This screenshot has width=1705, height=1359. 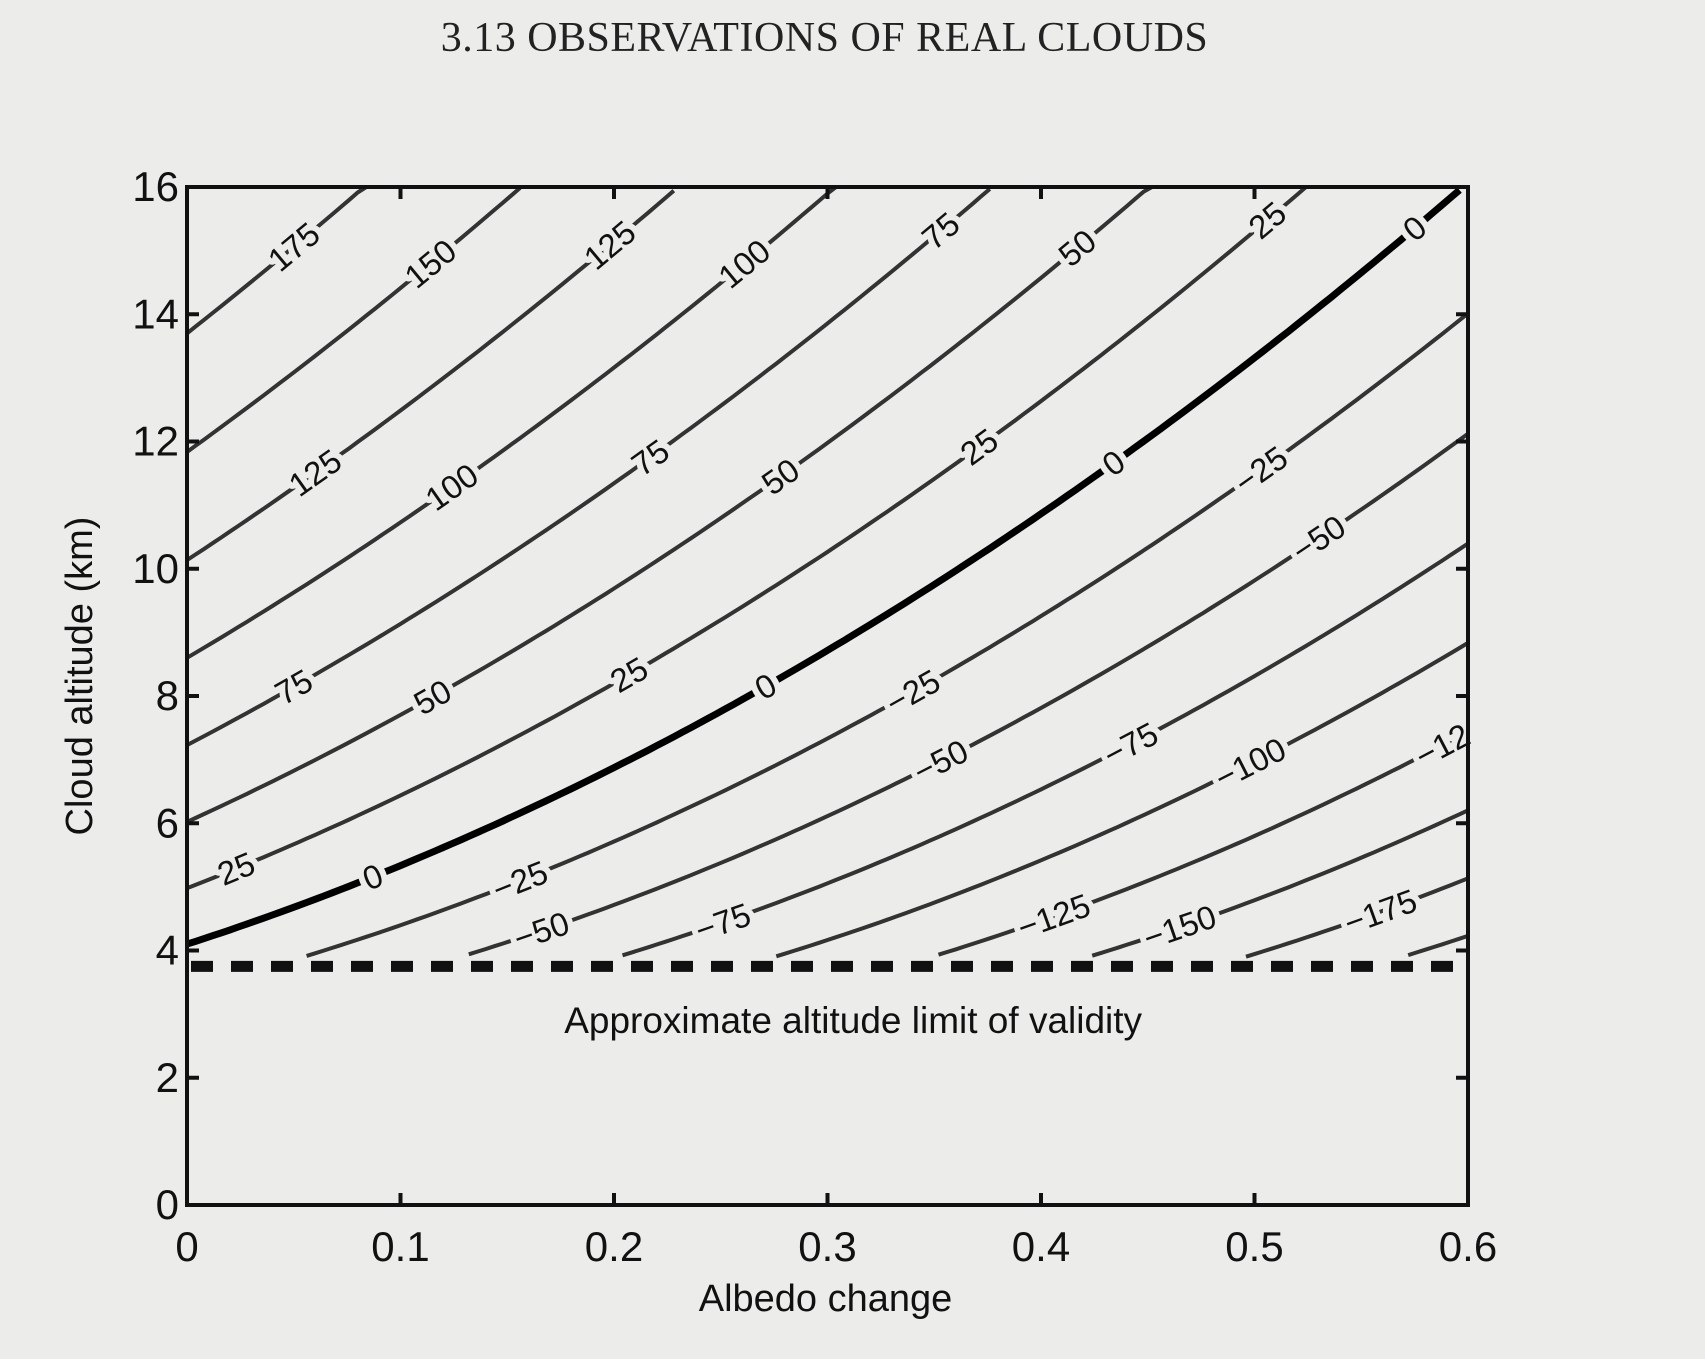 I want to click on contour-label: −175, so click(x=1380, y=912).